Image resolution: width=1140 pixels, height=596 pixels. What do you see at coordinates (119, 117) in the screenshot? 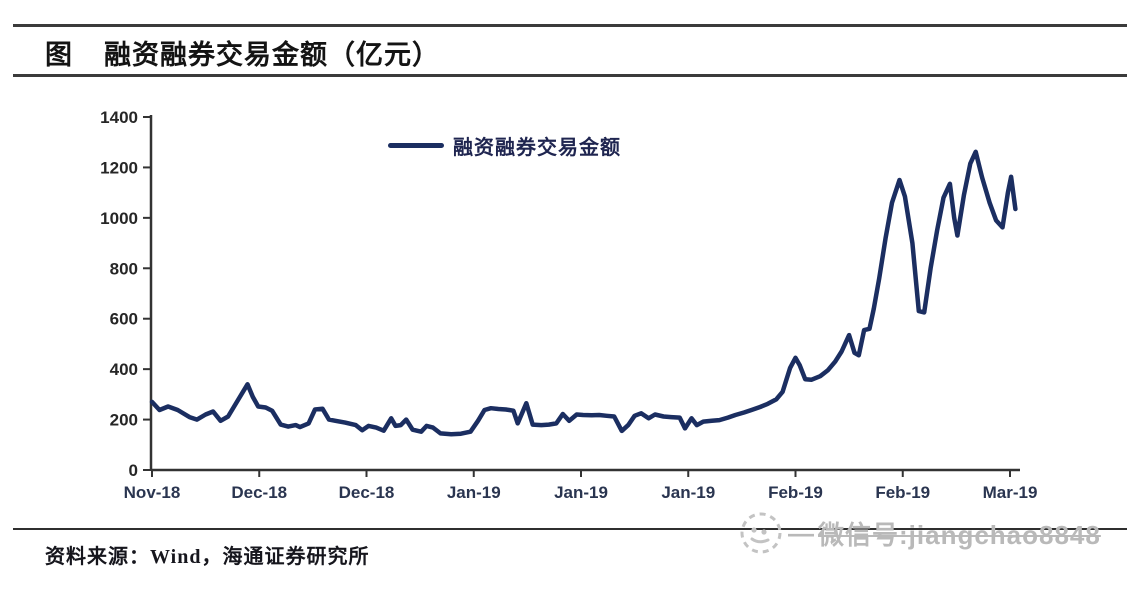
I see `y-axis-tick-label: 1400` at bounding box center [119, 117].